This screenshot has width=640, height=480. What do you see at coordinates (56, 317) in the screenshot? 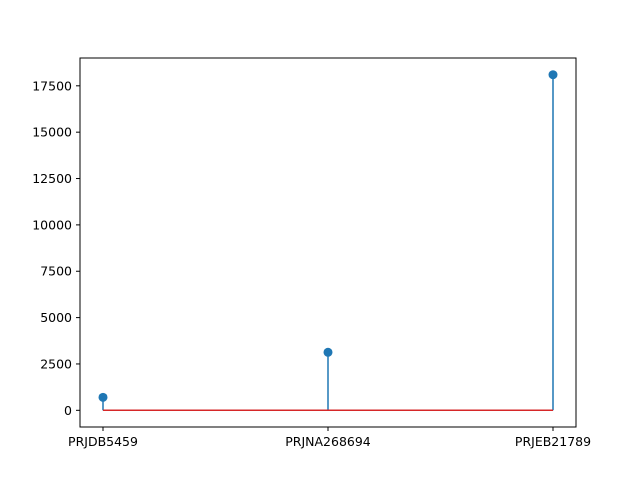
I see `y-tick-label-2: 5000` at bounding box center [56, 317].